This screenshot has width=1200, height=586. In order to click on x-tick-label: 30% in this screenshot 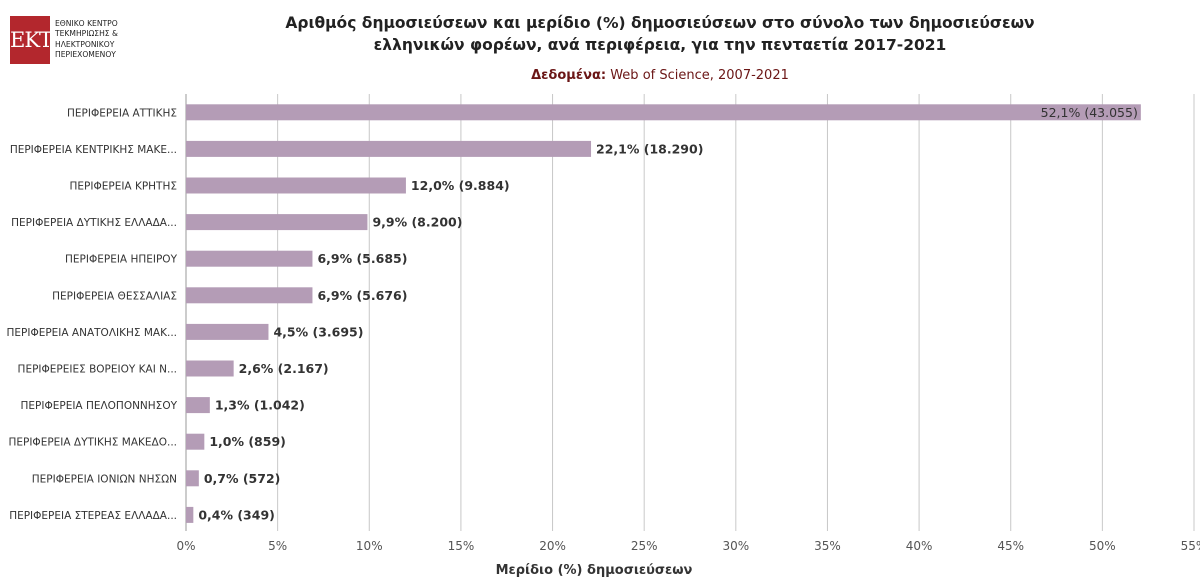, I will do `click(735, 546)`.